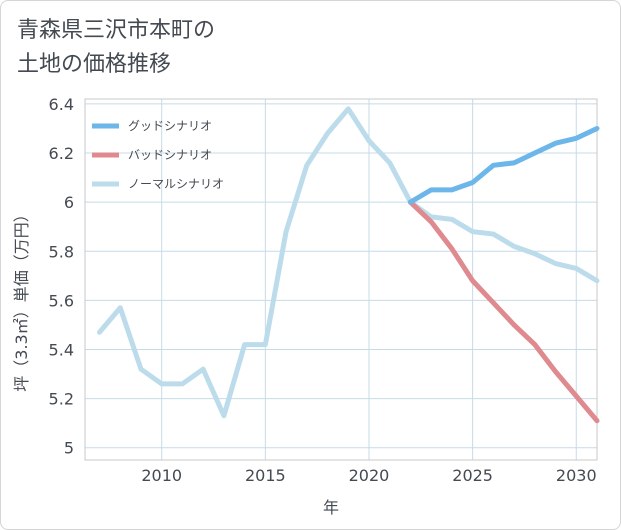  I want to click on y-tick-label: 6.4, so click(61, 104).